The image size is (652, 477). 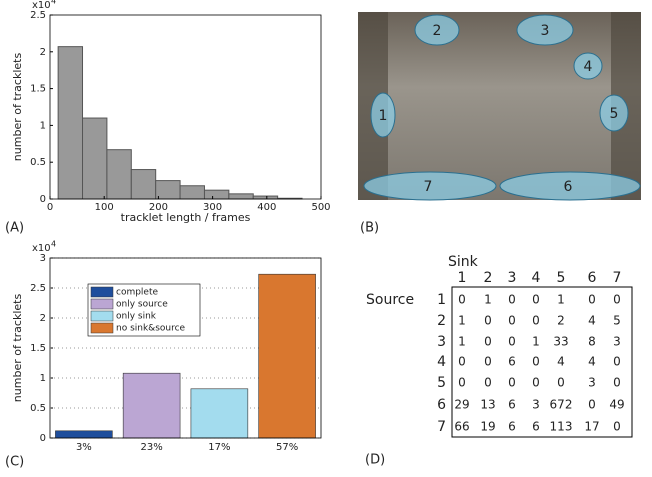 I want to click on y-tick-label: 3, so click(x=43, y=258).